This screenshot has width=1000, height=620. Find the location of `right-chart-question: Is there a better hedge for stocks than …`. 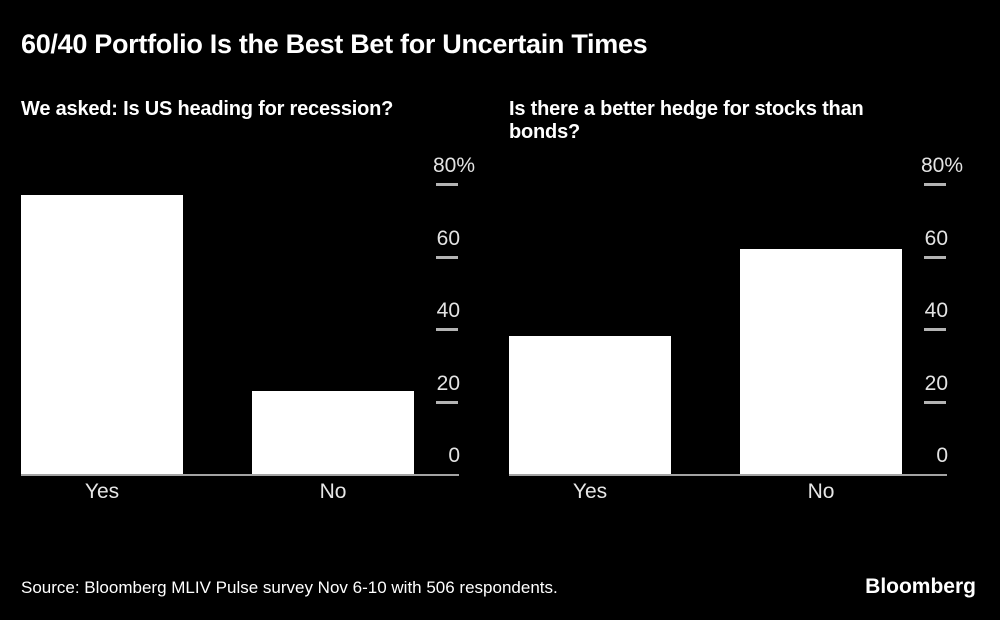

right-chart-question: Is there a better hedge for stocks than … is located at coordinates (686, 120).